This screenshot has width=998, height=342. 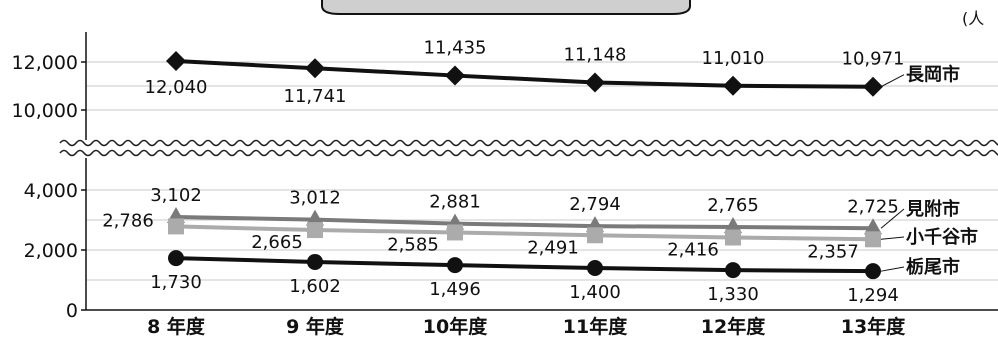 What do you see at coordinates (315, 198) in the screenshot?
I see `data-label: 3,012` at bounding box center [315, 198].